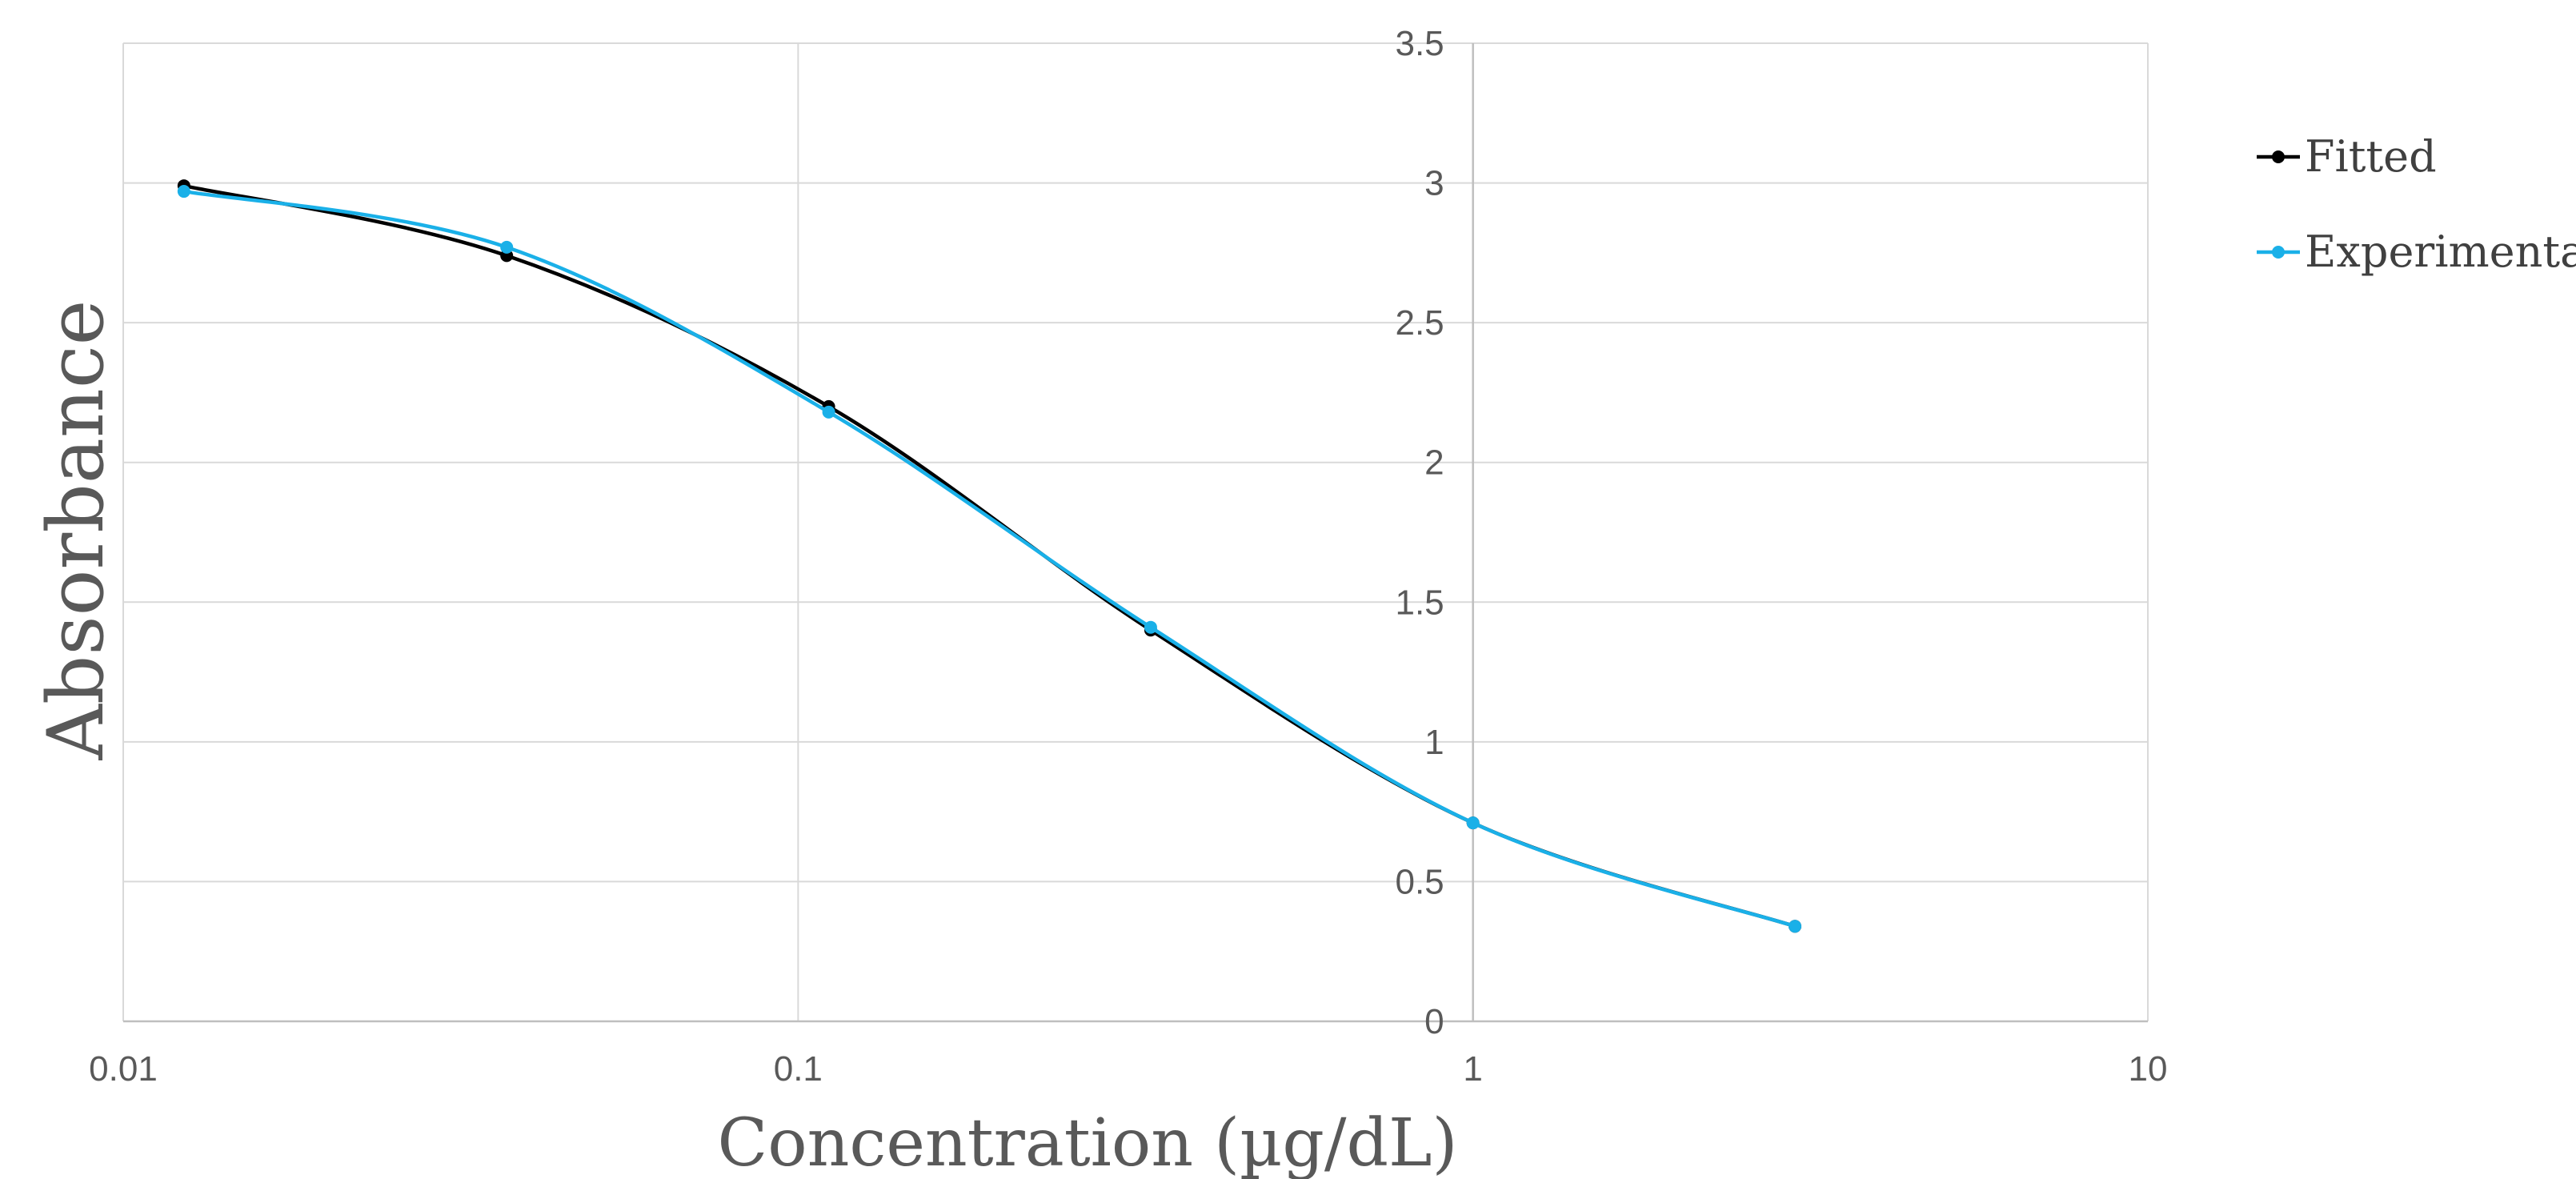 This screenshot has width=2576, height=1179. I want to click on y-tick-label: 1, so click(1434, 742).